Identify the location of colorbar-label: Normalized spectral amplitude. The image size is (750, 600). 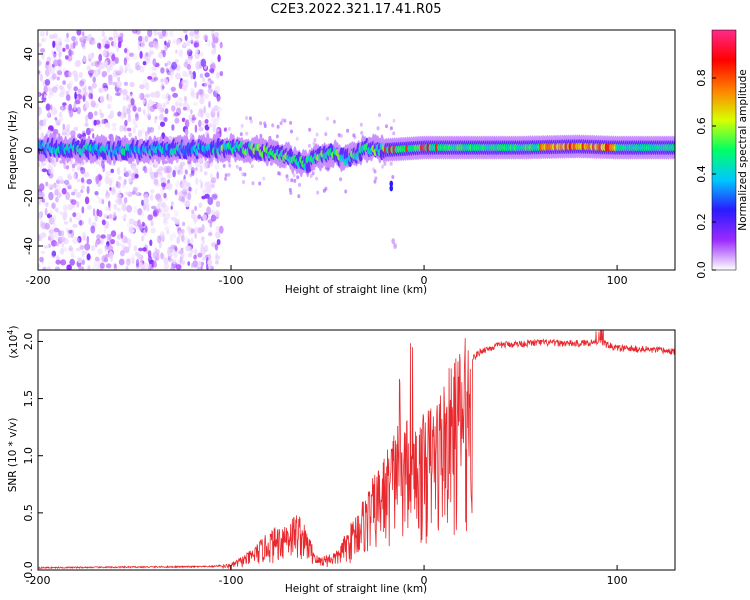
(743, 149).